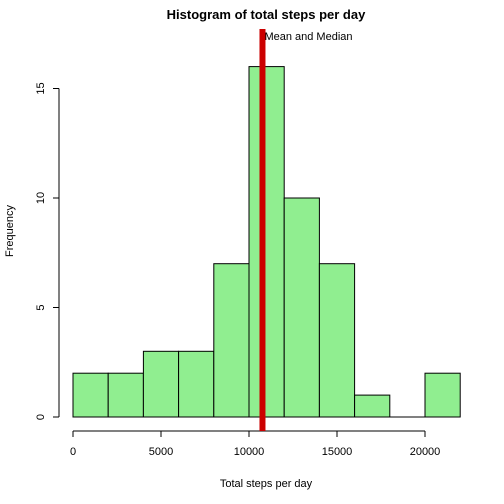  I want to click on x-tick-label: 10000, so click(249, 452).